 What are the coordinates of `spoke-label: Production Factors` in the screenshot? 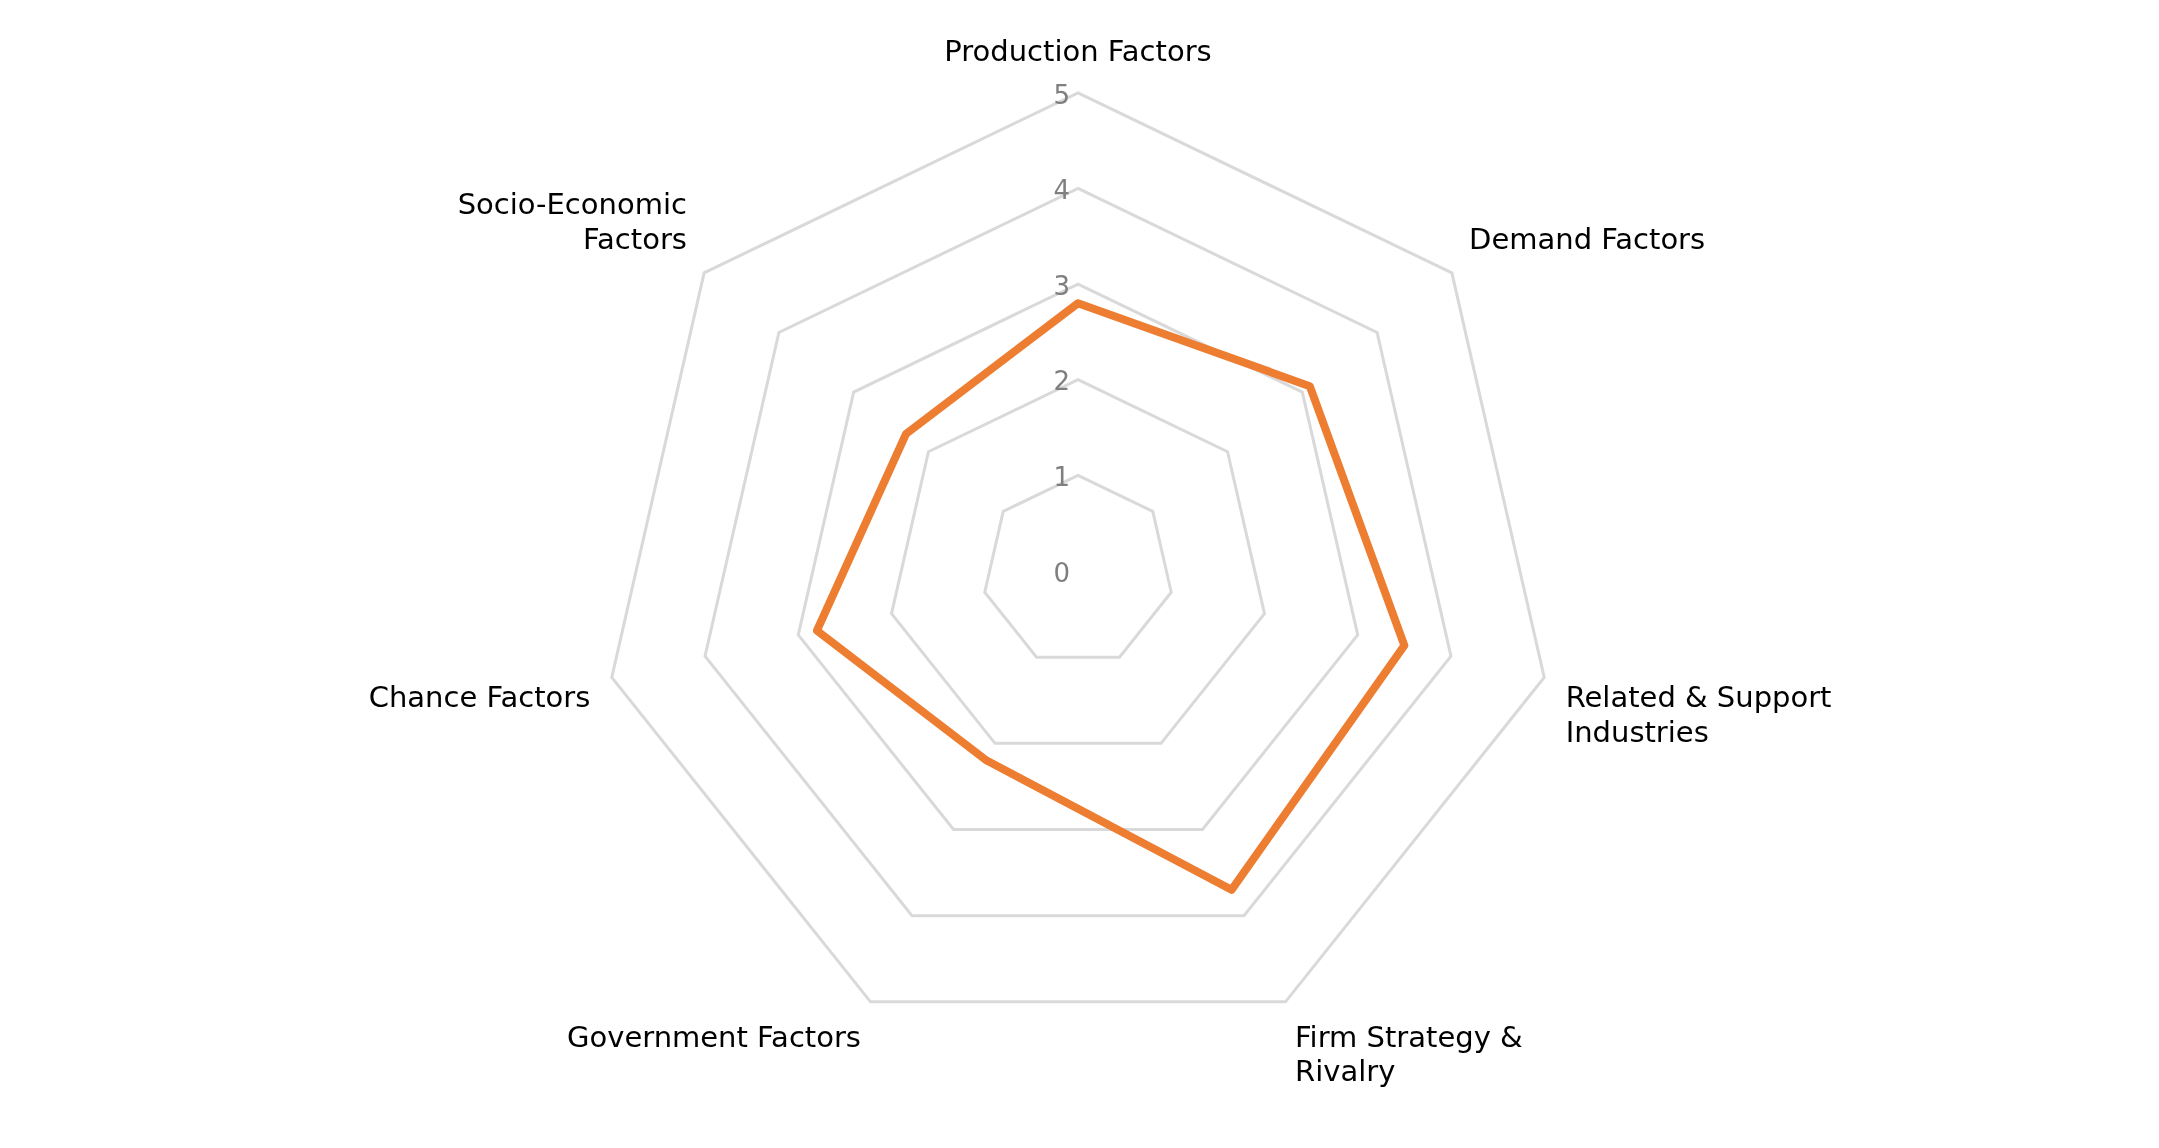 It's located at (1078, 50).